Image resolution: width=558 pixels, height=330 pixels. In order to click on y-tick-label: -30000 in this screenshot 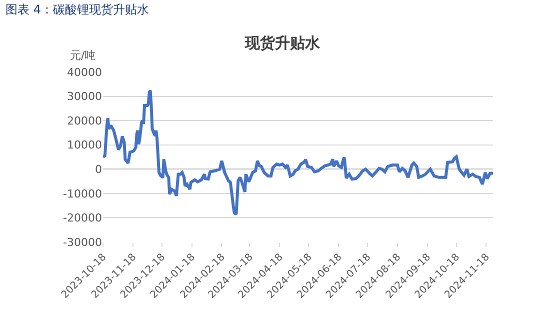, I will do `click(82, 242)`.